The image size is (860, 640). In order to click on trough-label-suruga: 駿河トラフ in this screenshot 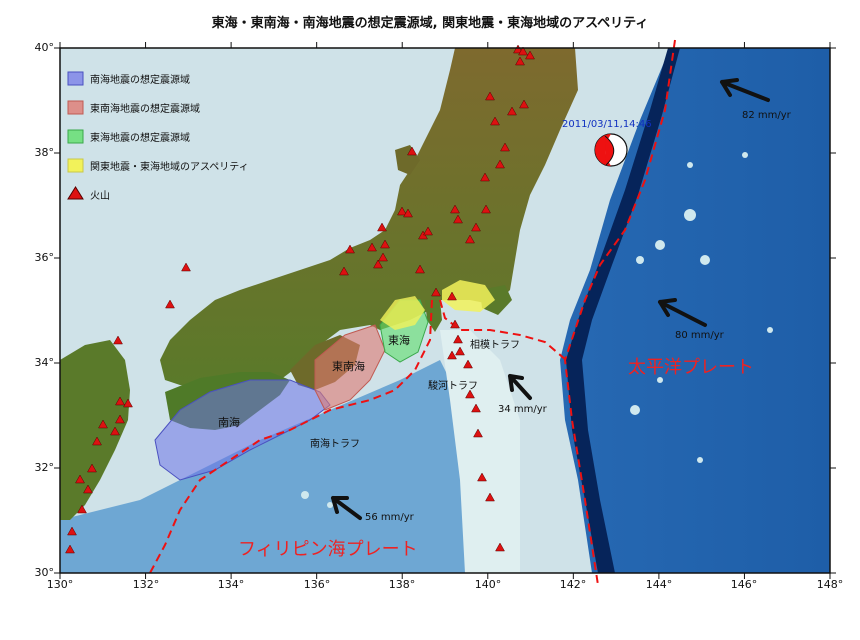, I will do `click(453, 385)`.